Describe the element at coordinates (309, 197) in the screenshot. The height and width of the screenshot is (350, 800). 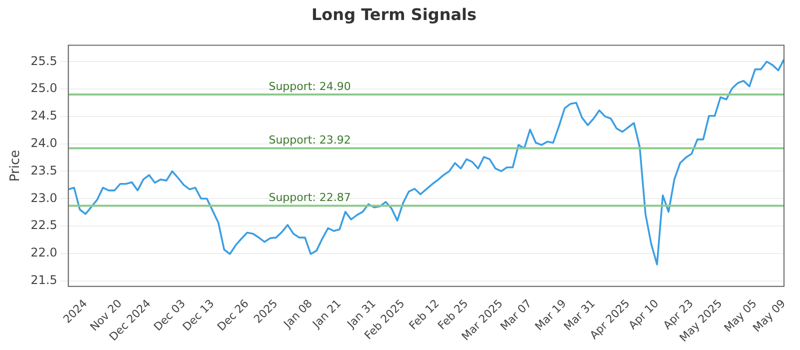
I see `ref-line-label: Support: 22.87` at that location.